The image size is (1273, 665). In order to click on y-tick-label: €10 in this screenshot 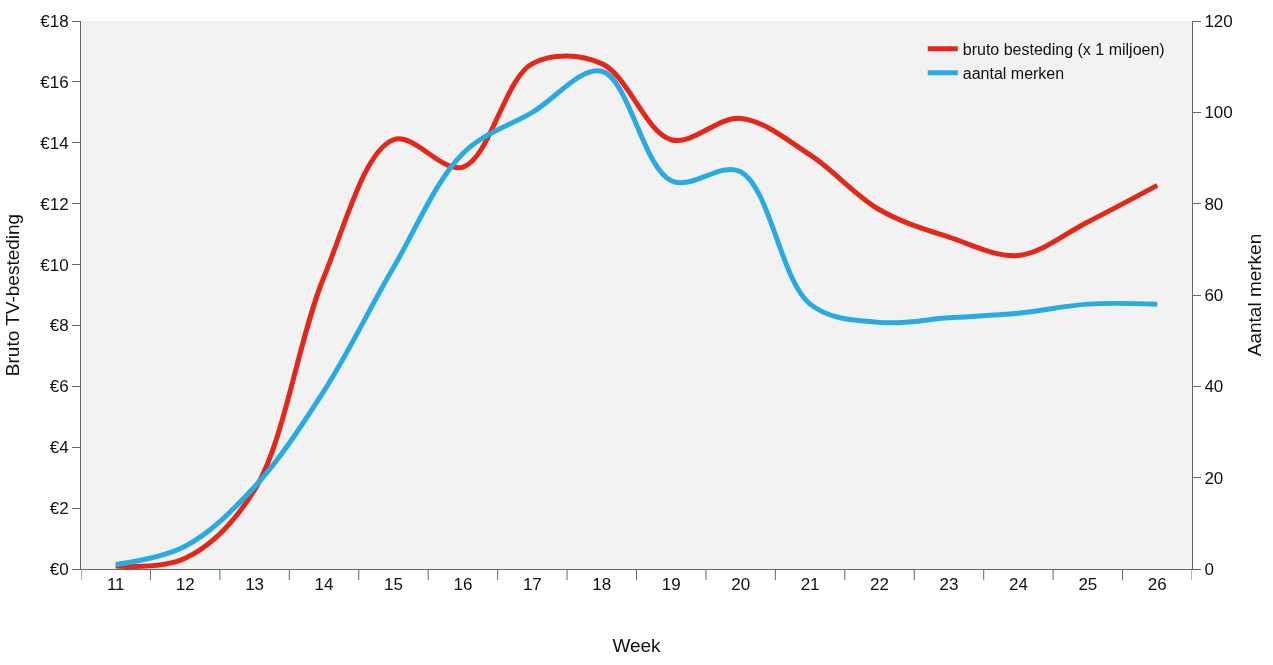, I will do `click(54, 265)`.